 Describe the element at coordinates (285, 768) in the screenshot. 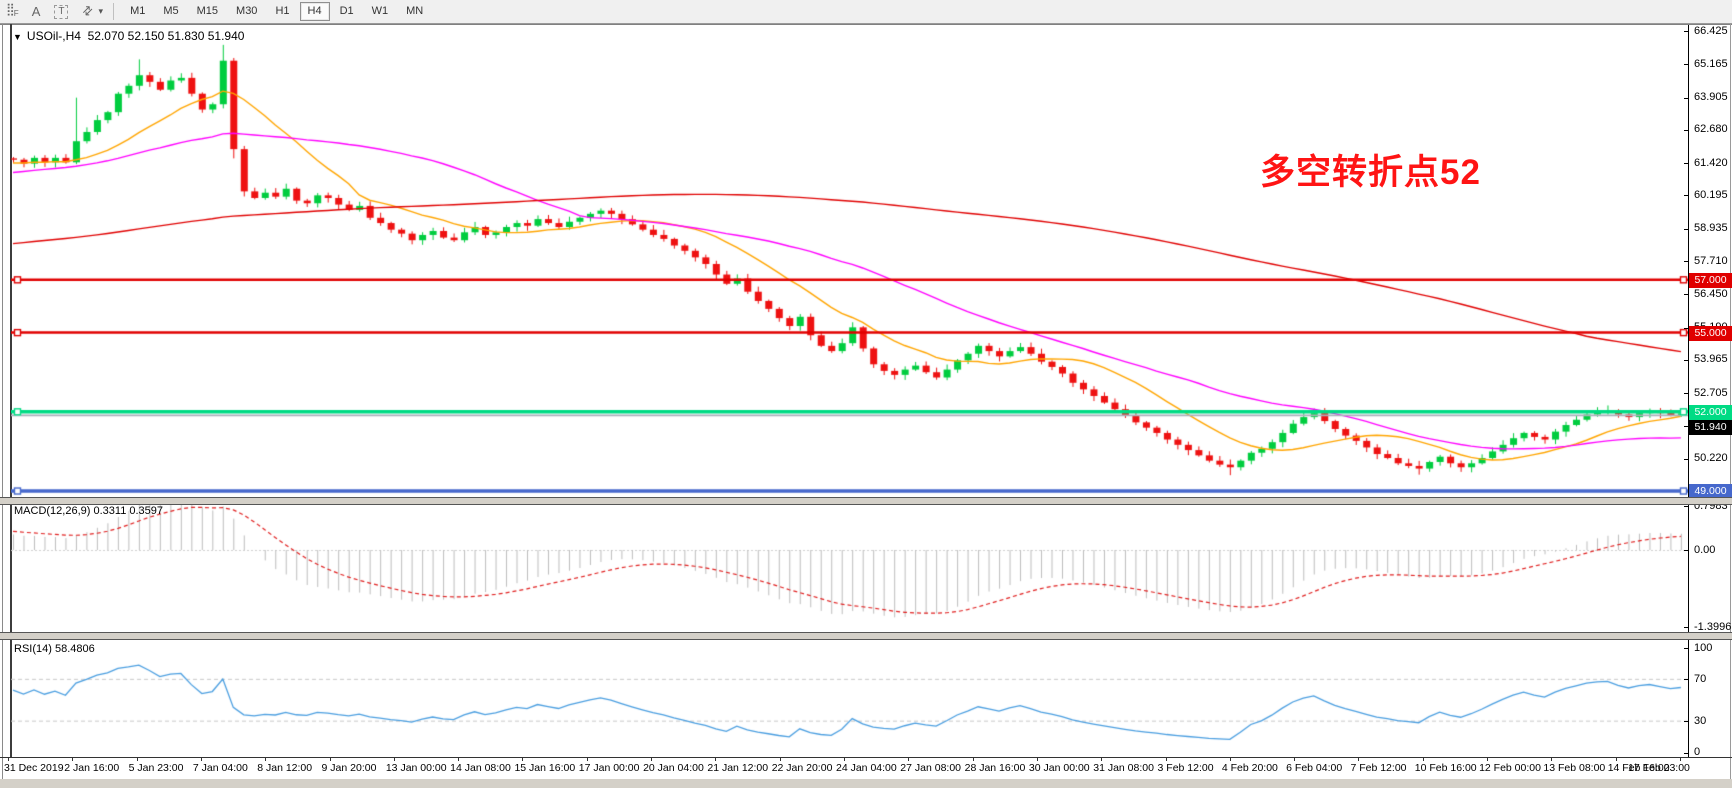

I see `time-axis-label: 8 Jan 12:00` at that location.